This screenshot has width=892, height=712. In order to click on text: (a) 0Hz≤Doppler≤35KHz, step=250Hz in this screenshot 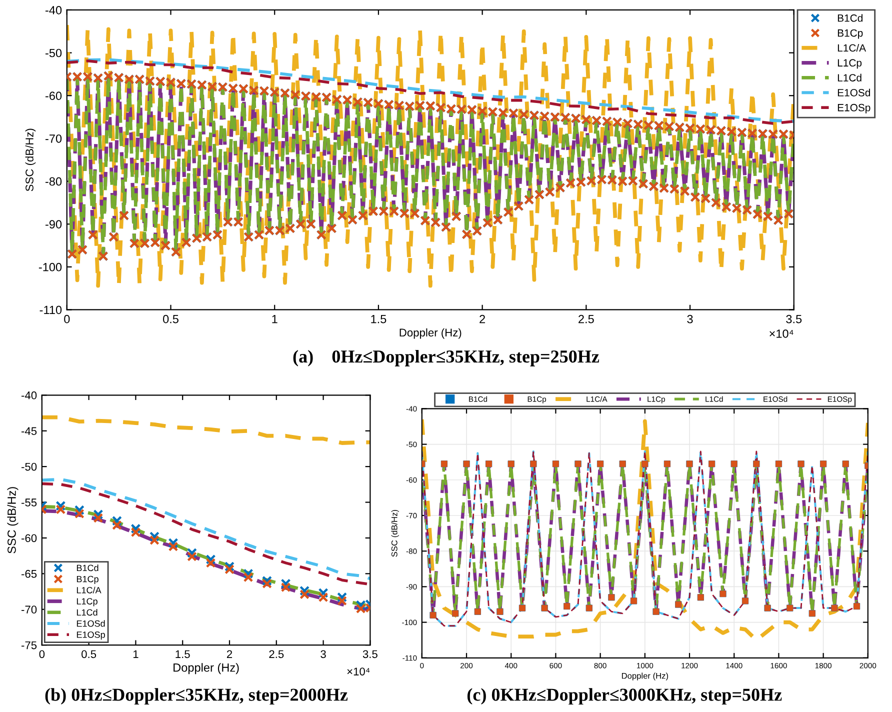, I will do `click(446, 358)`.